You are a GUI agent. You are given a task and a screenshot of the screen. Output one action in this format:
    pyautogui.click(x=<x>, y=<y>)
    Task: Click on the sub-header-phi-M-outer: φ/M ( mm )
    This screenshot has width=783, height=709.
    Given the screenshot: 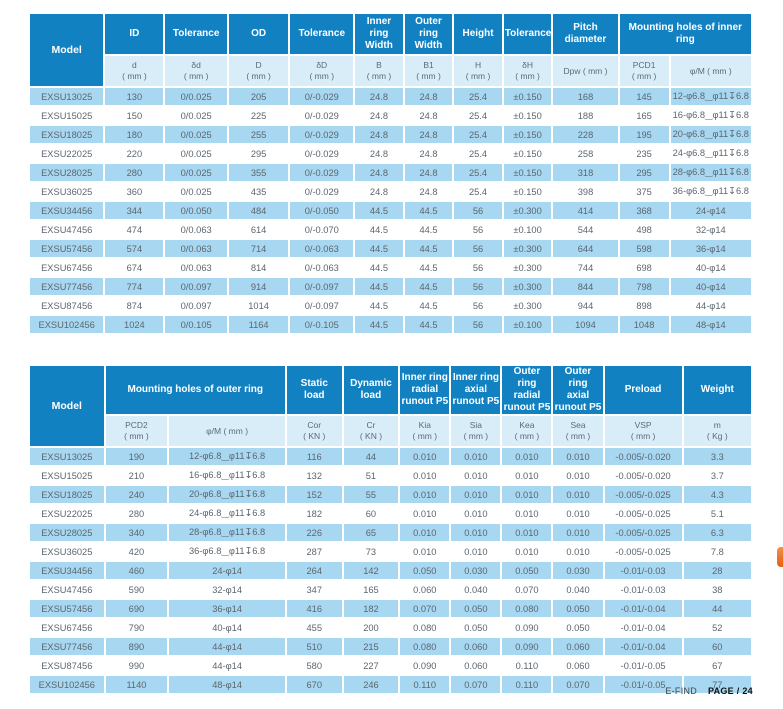 What is the action you would take?
    pyautogui.click(x=227, y=431)
    